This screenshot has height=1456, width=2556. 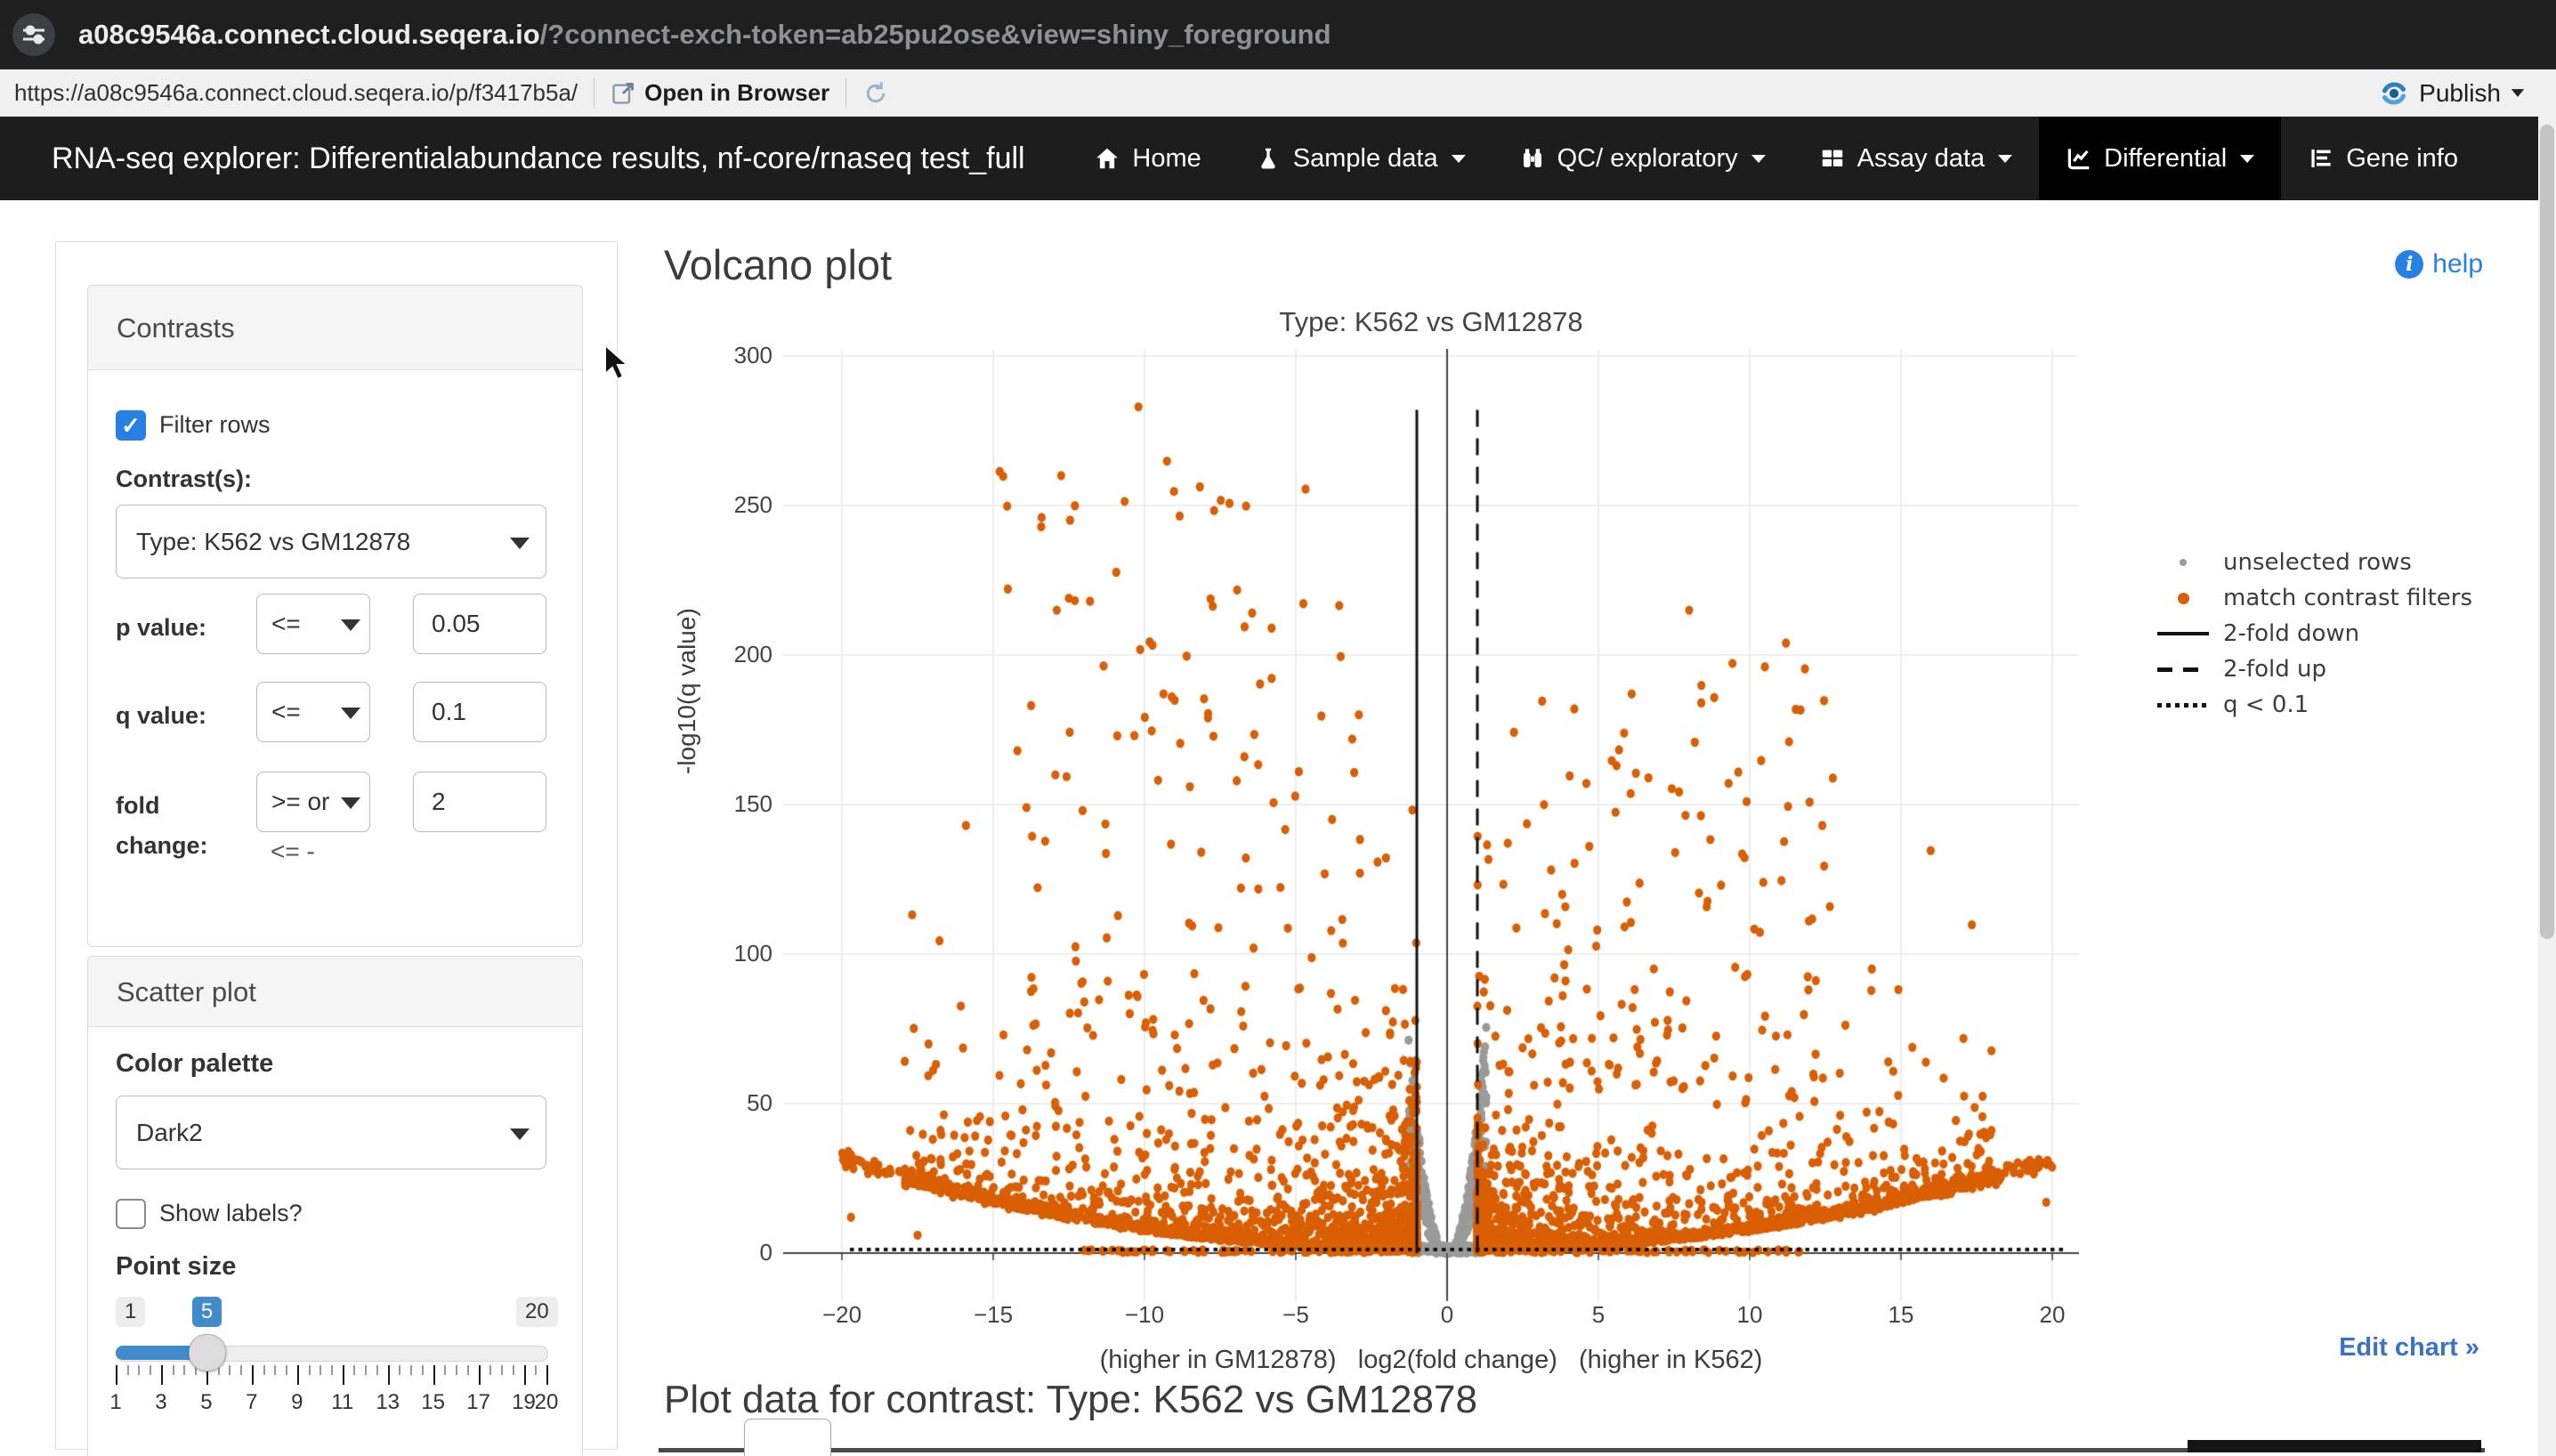 I want to click on mouse-cursor, so click(x=617, y=362).